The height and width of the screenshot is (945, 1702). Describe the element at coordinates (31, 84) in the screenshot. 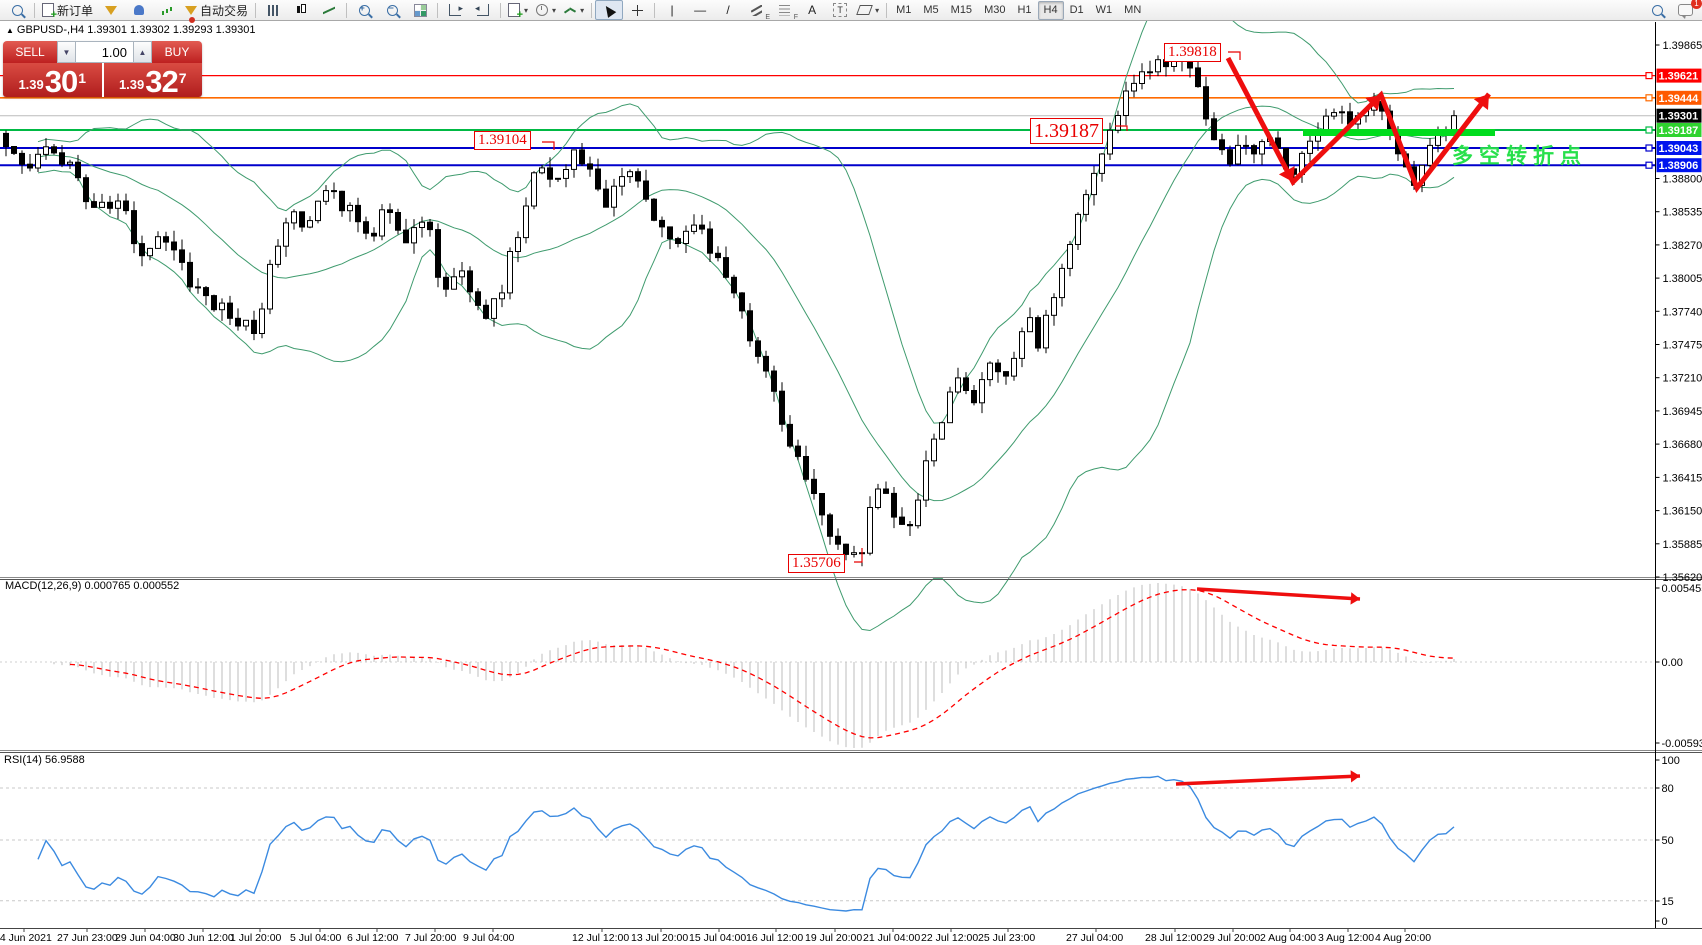

I see `sell-price-major: 1.39` at that location.